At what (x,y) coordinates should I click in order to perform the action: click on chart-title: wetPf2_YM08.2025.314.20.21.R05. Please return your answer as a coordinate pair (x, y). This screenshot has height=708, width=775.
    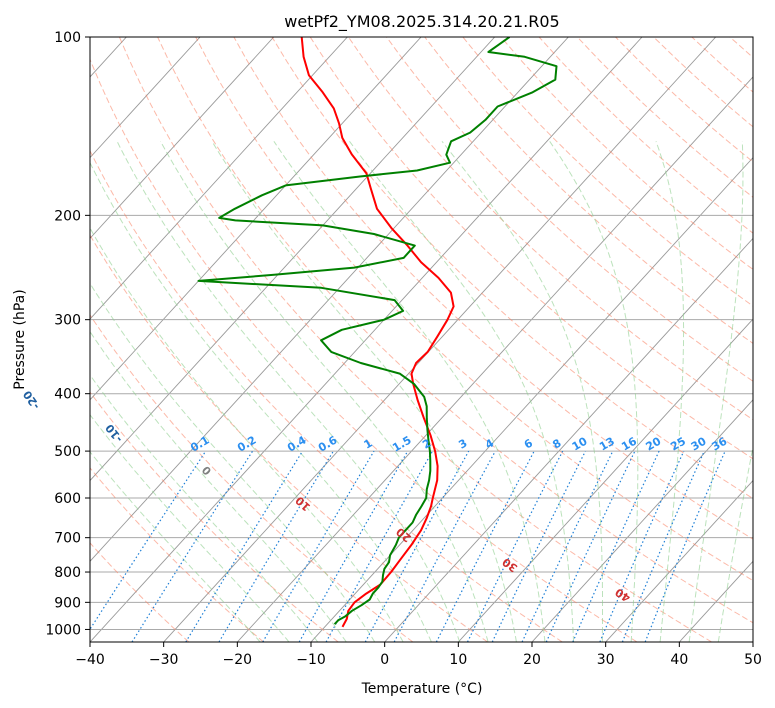
    Looking at the image, I should click on (421, 22).